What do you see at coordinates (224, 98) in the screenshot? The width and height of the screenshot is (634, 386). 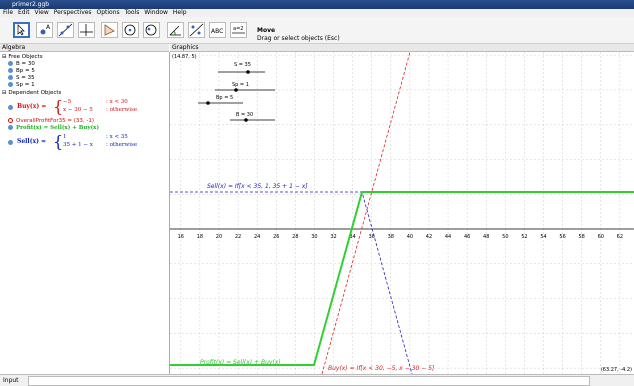 I see `slider-label: Bp = 5` at bounding box center [224, 98].